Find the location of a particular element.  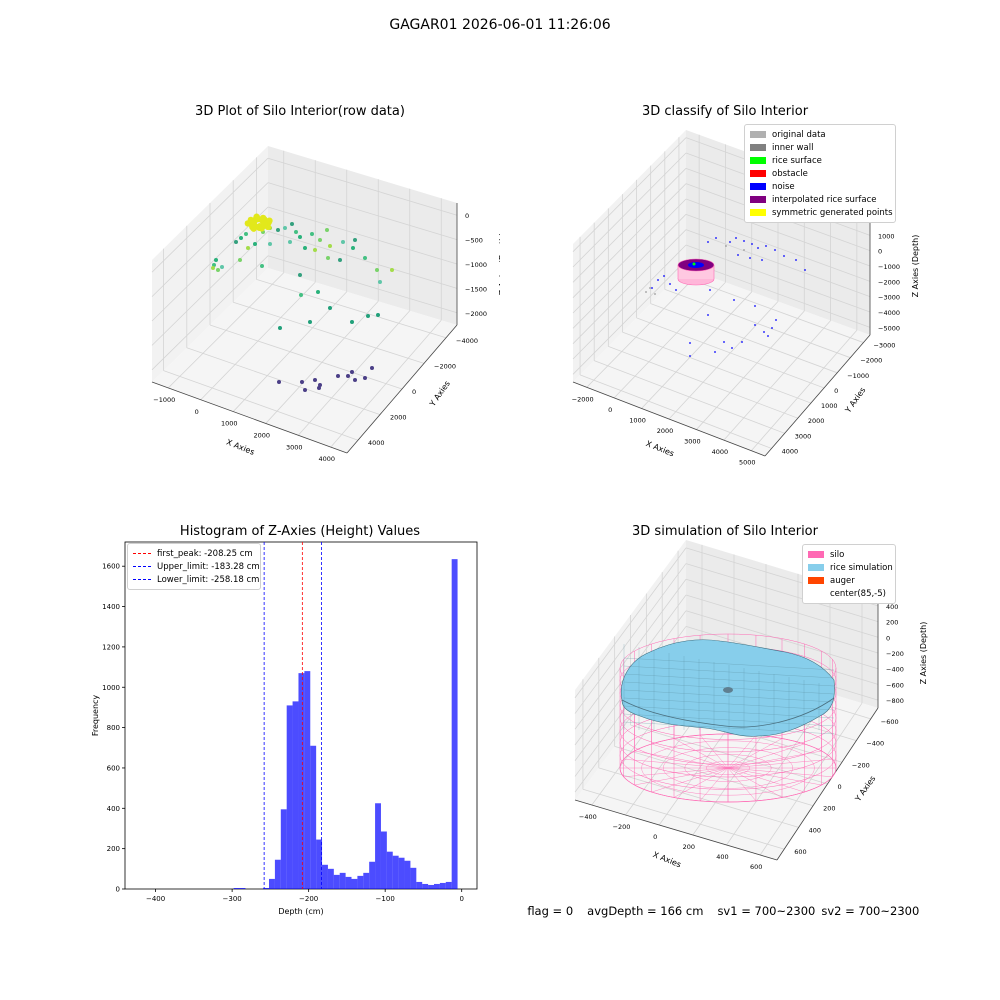

y-tick-label: −4000 is located at coordinates (467, 341).